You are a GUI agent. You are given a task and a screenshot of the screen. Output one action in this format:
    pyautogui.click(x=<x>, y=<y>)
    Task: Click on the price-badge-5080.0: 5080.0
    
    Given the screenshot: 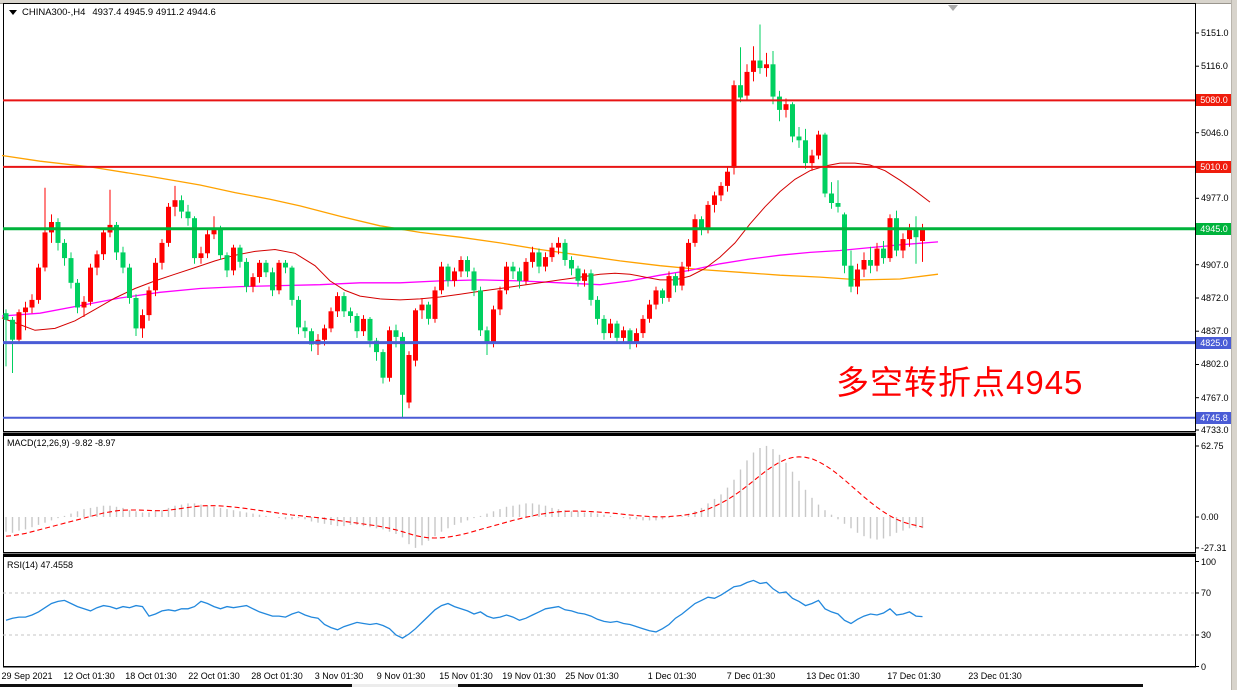 What is the action you would take?
    pyautogui.click(x=1214, y=100)
    